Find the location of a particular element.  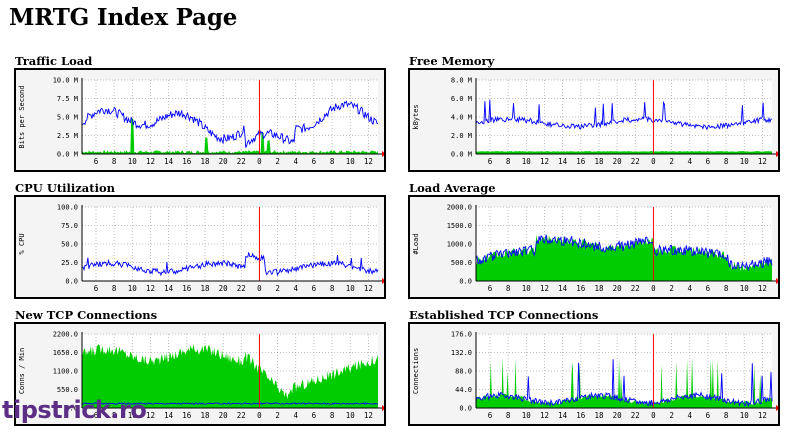

y-tick-label: 4.0 M is located at coordinates (461, 118).